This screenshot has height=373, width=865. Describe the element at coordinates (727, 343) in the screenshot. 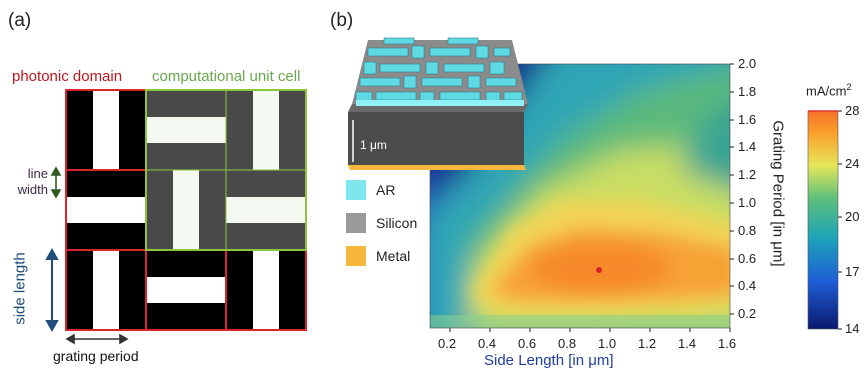

I see `x-tick-label: 1.6` at that location.